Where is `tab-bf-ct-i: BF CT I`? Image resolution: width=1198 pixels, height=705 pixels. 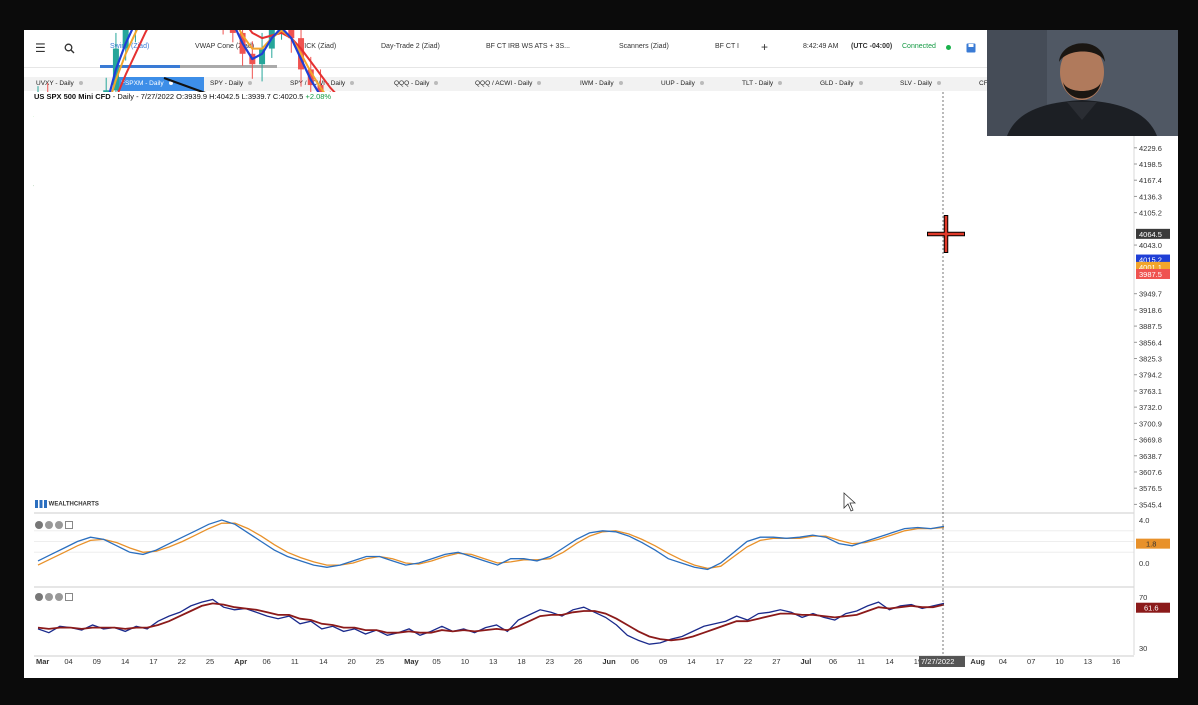
tab-bf-ct-i: BF CT I is located at coordinates (727, 46).